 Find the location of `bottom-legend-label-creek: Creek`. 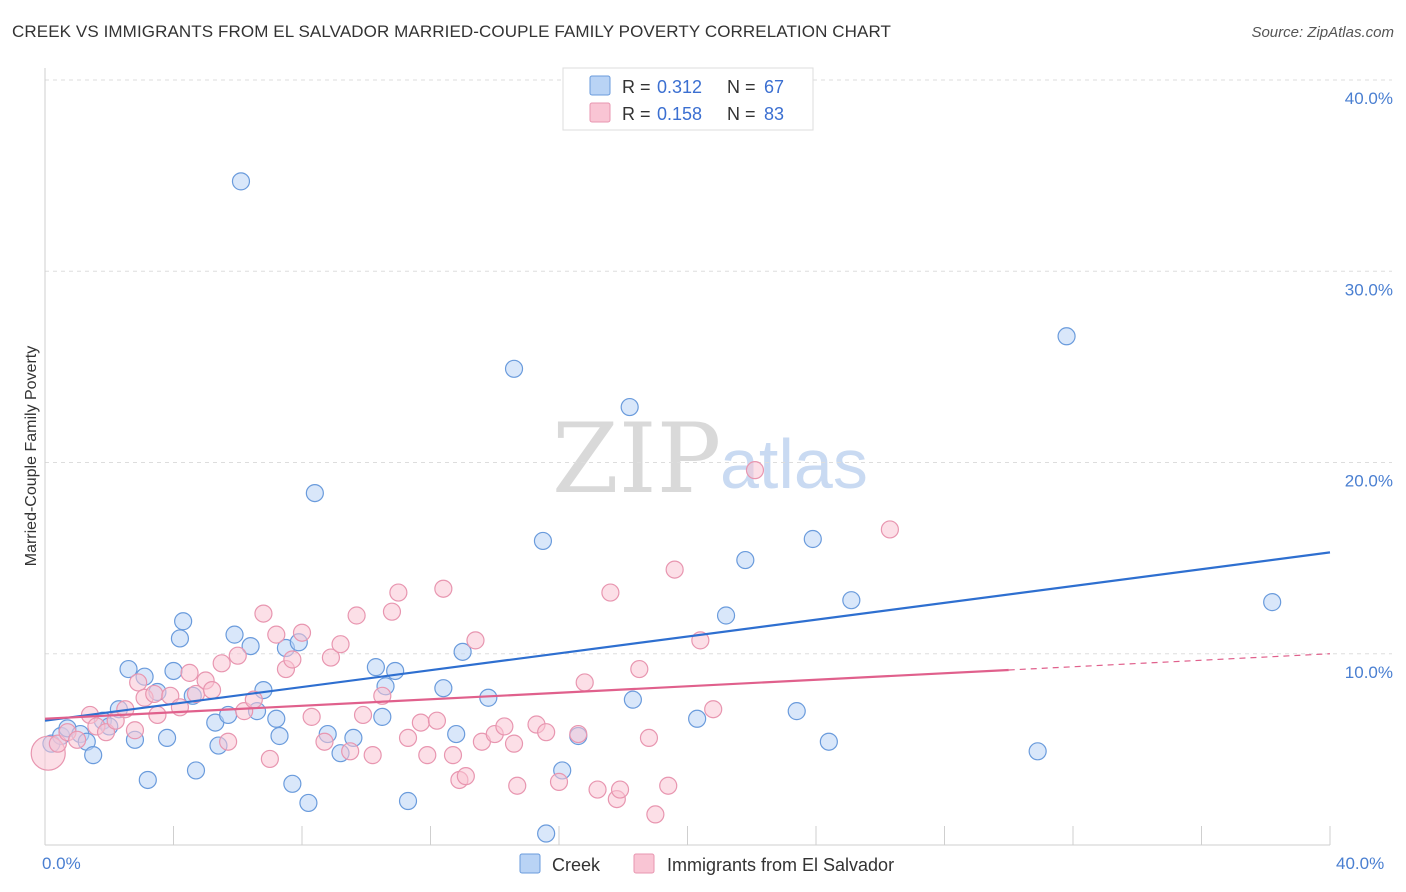

bottom-legend-label-creek: Creek is located at coordinates (576, 865).